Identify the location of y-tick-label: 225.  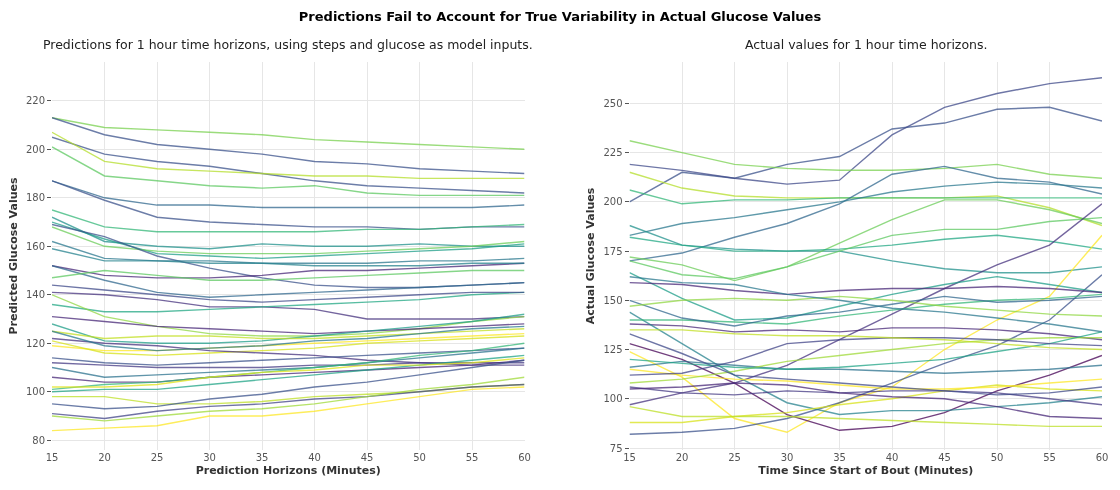
(613, 153).